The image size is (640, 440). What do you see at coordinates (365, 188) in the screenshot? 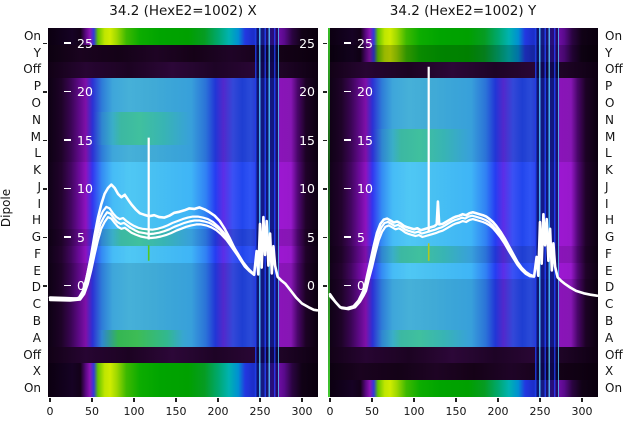
I see `overlay-ytick-value: 10` at bounding box center [365, 188].